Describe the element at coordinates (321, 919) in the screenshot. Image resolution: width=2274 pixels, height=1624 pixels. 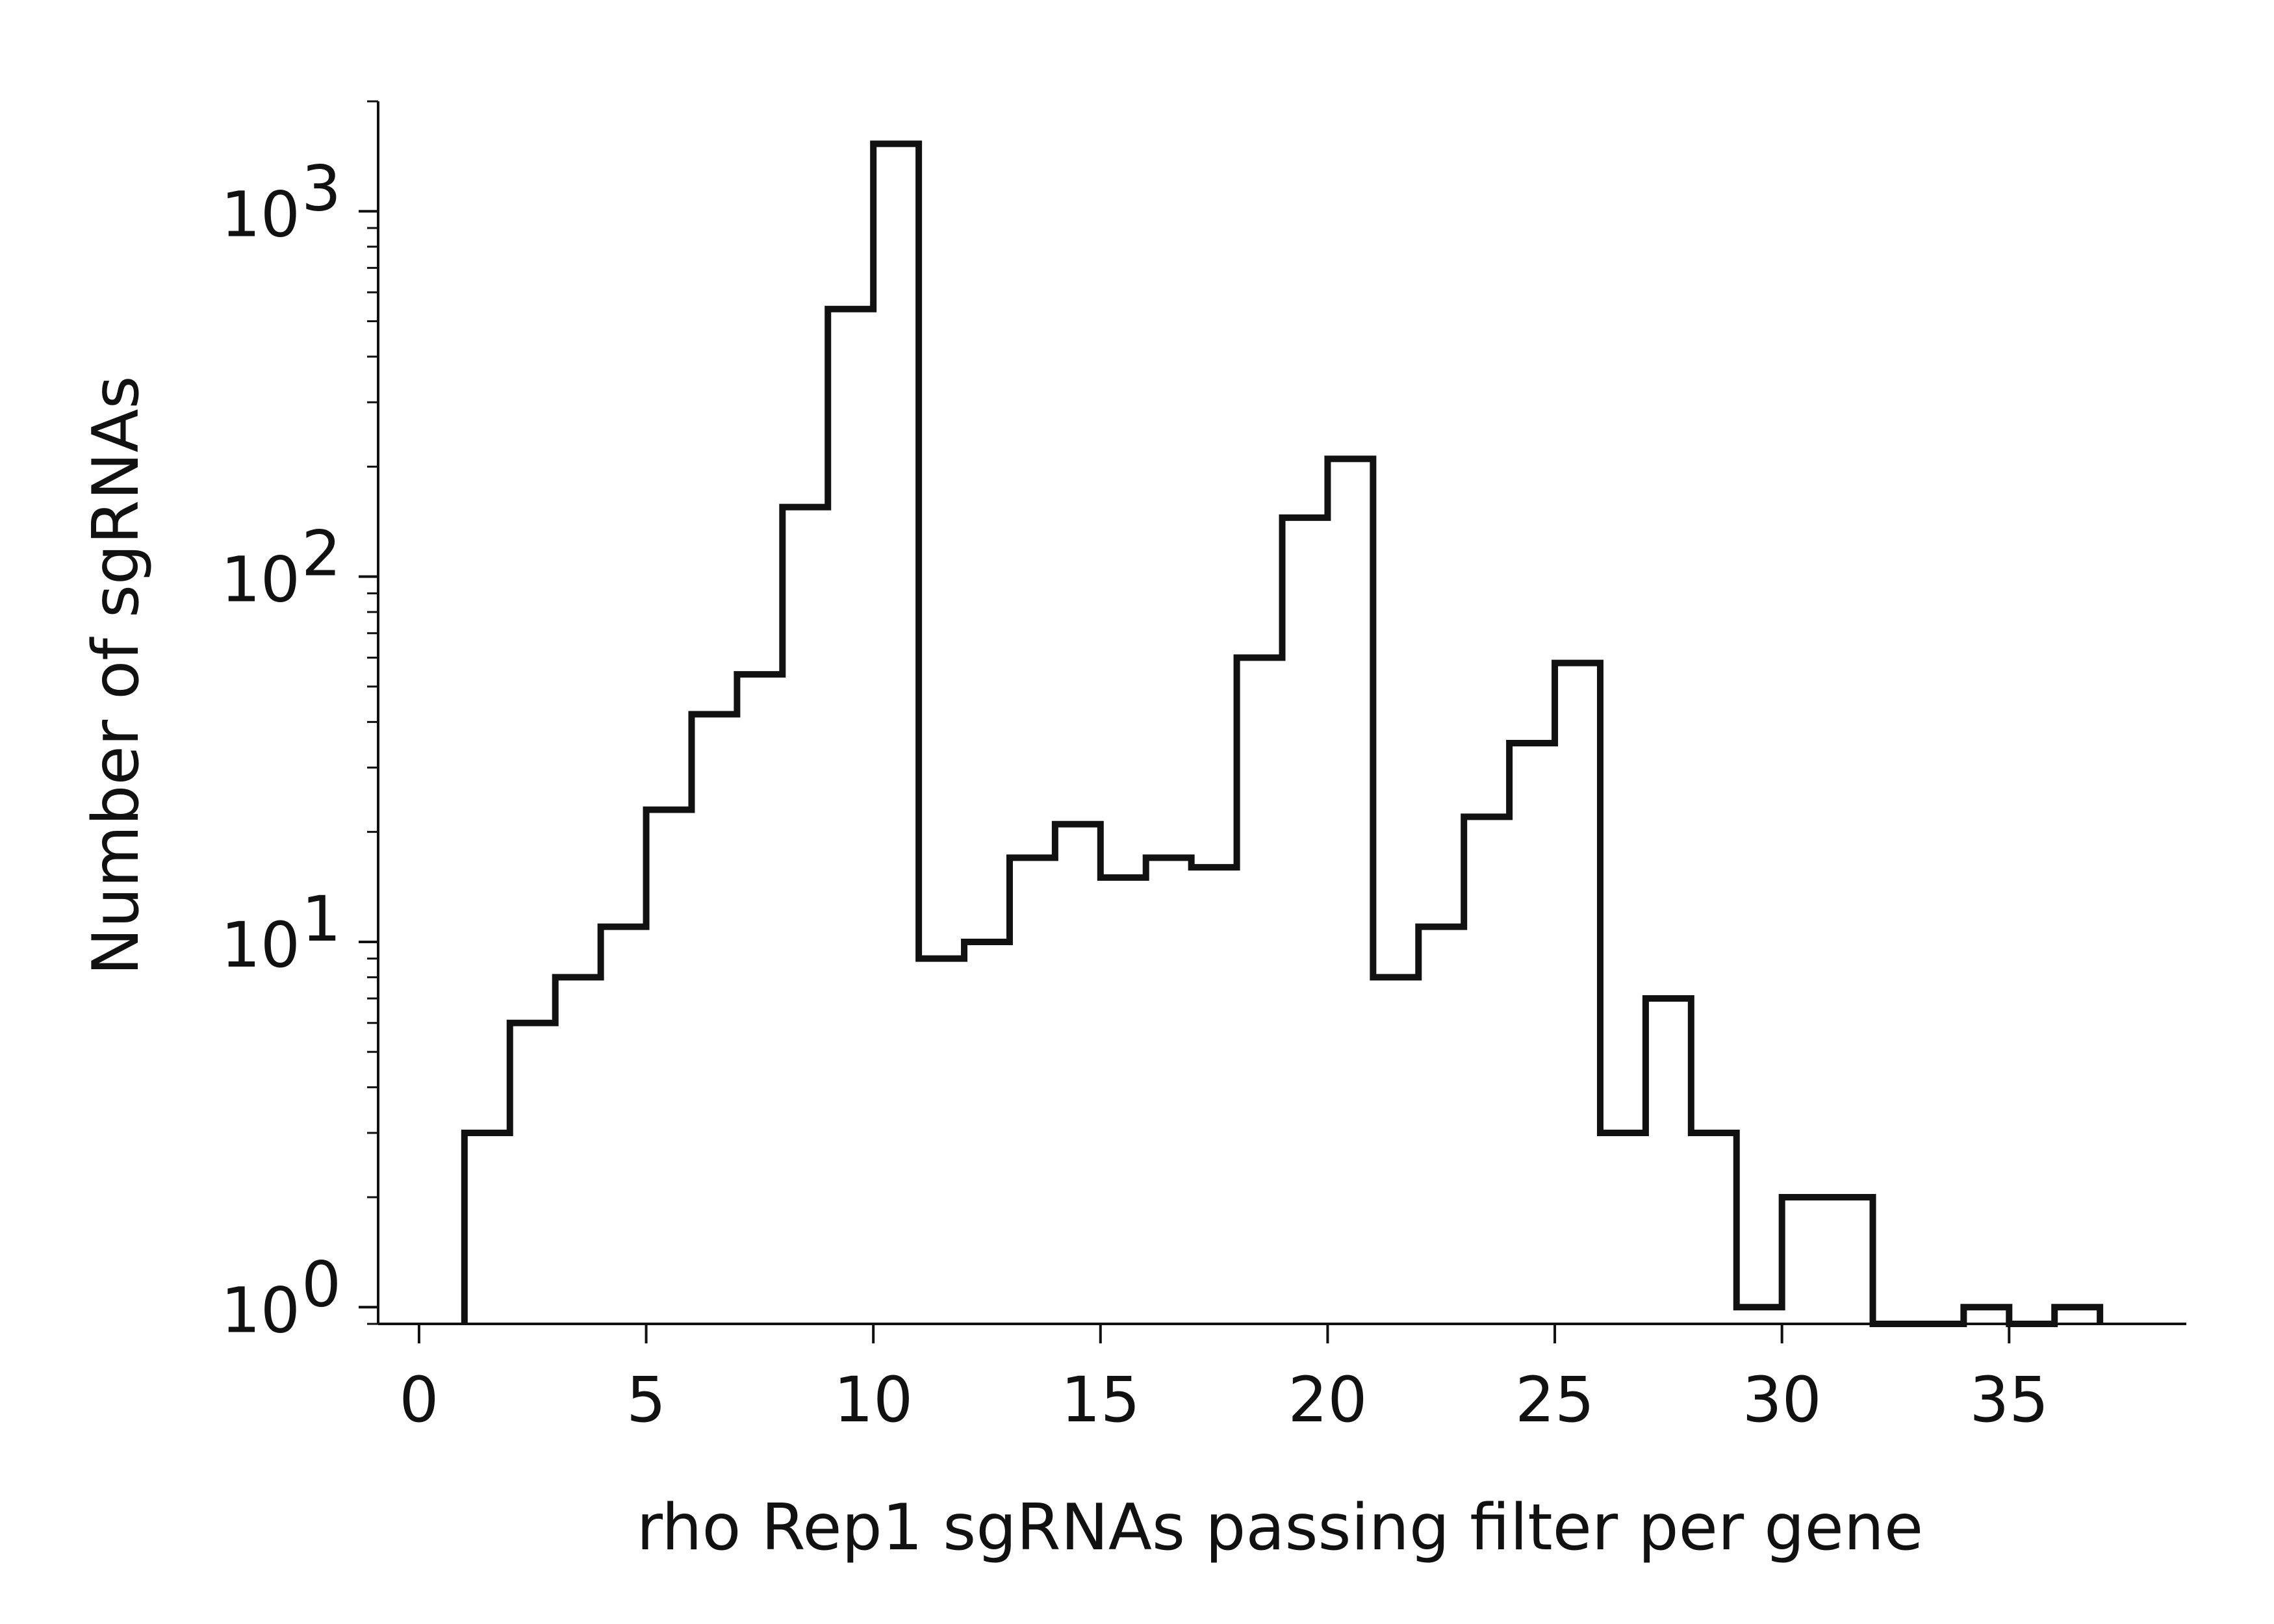
I see `y-tick-label-exponent: 1` at that location.